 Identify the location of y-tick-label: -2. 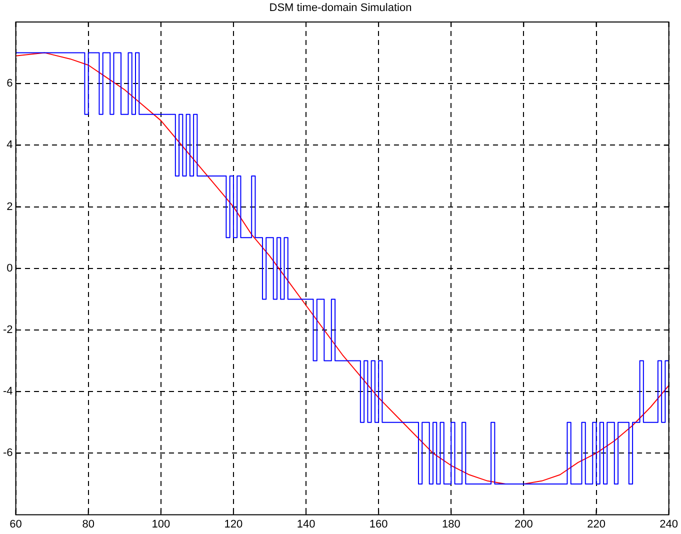
(8, 330).